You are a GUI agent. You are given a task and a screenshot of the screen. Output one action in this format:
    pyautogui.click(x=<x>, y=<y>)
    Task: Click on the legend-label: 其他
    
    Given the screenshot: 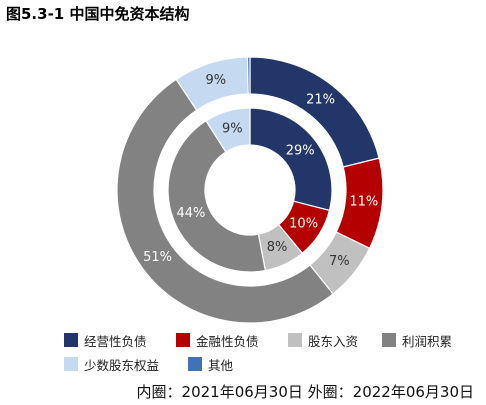 What is the action you would take?
    pyautogui.click(x=221, y=365)
    